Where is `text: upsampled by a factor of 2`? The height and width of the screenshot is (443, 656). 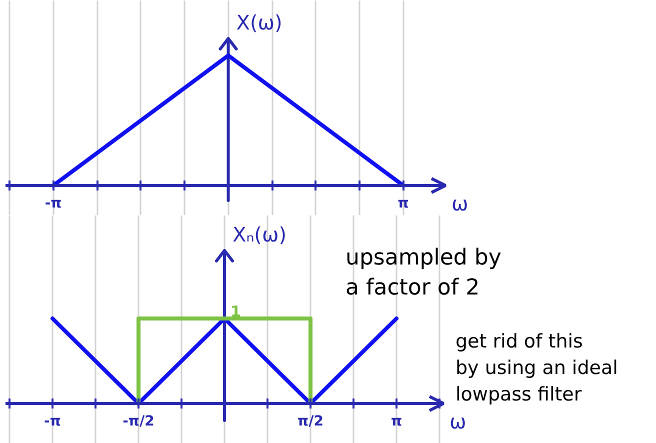
text: upsampled by a factor of 2 is located at coordinates (424, 273).